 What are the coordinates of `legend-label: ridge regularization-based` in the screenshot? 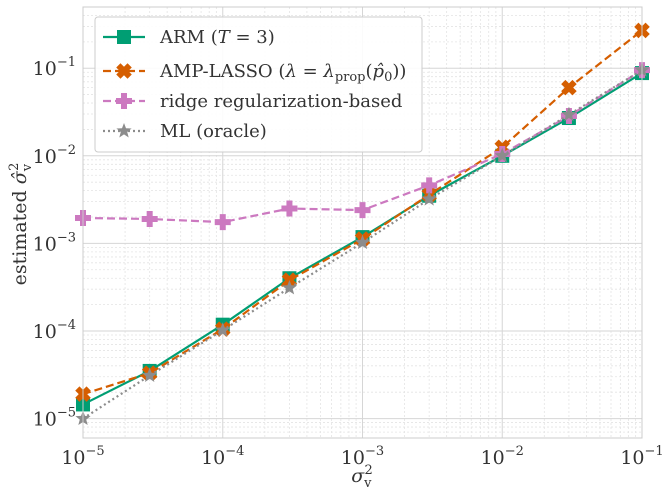 It's located at (281, 101).